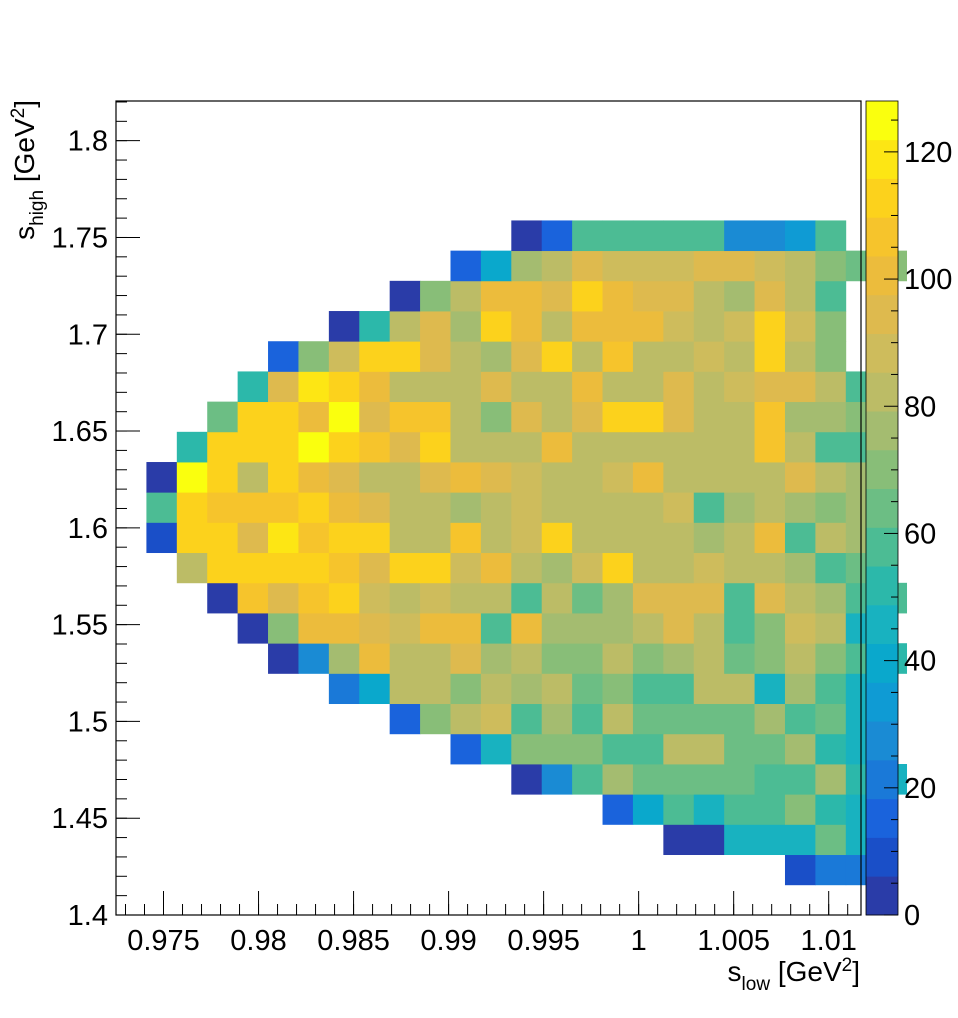  What do you see at coordinates (28, 170) in the screenshot?
I see `y-axis-title: shigh [GeV2]` at bounding box center [28, 170].